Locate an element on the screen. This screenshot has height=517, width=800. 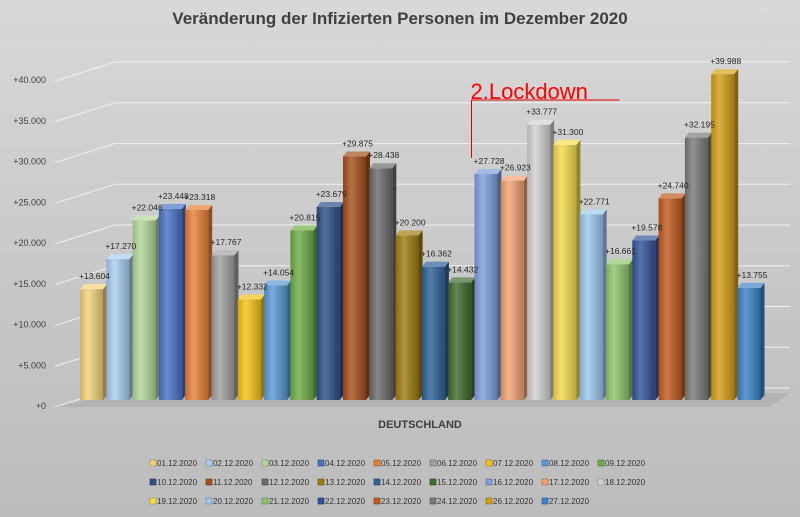
bar-22.12.2020 is located at coordinates (646, 317).